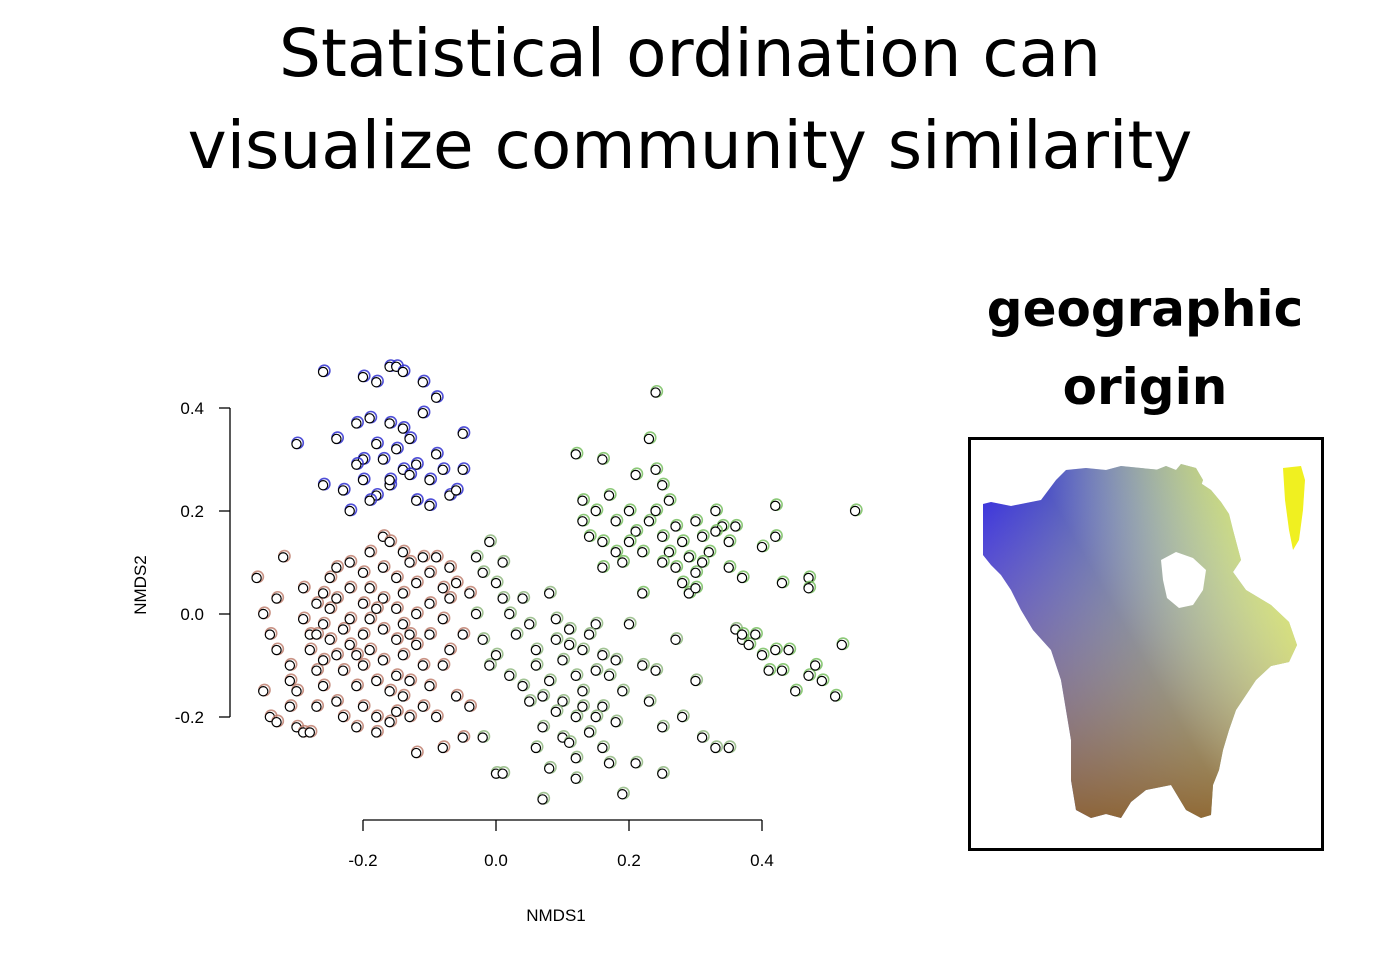  What do you see at coordinates (556, 915) in the screenshot?
I see `x-axis-label: NMDS1` at bounding box center [556, 915].